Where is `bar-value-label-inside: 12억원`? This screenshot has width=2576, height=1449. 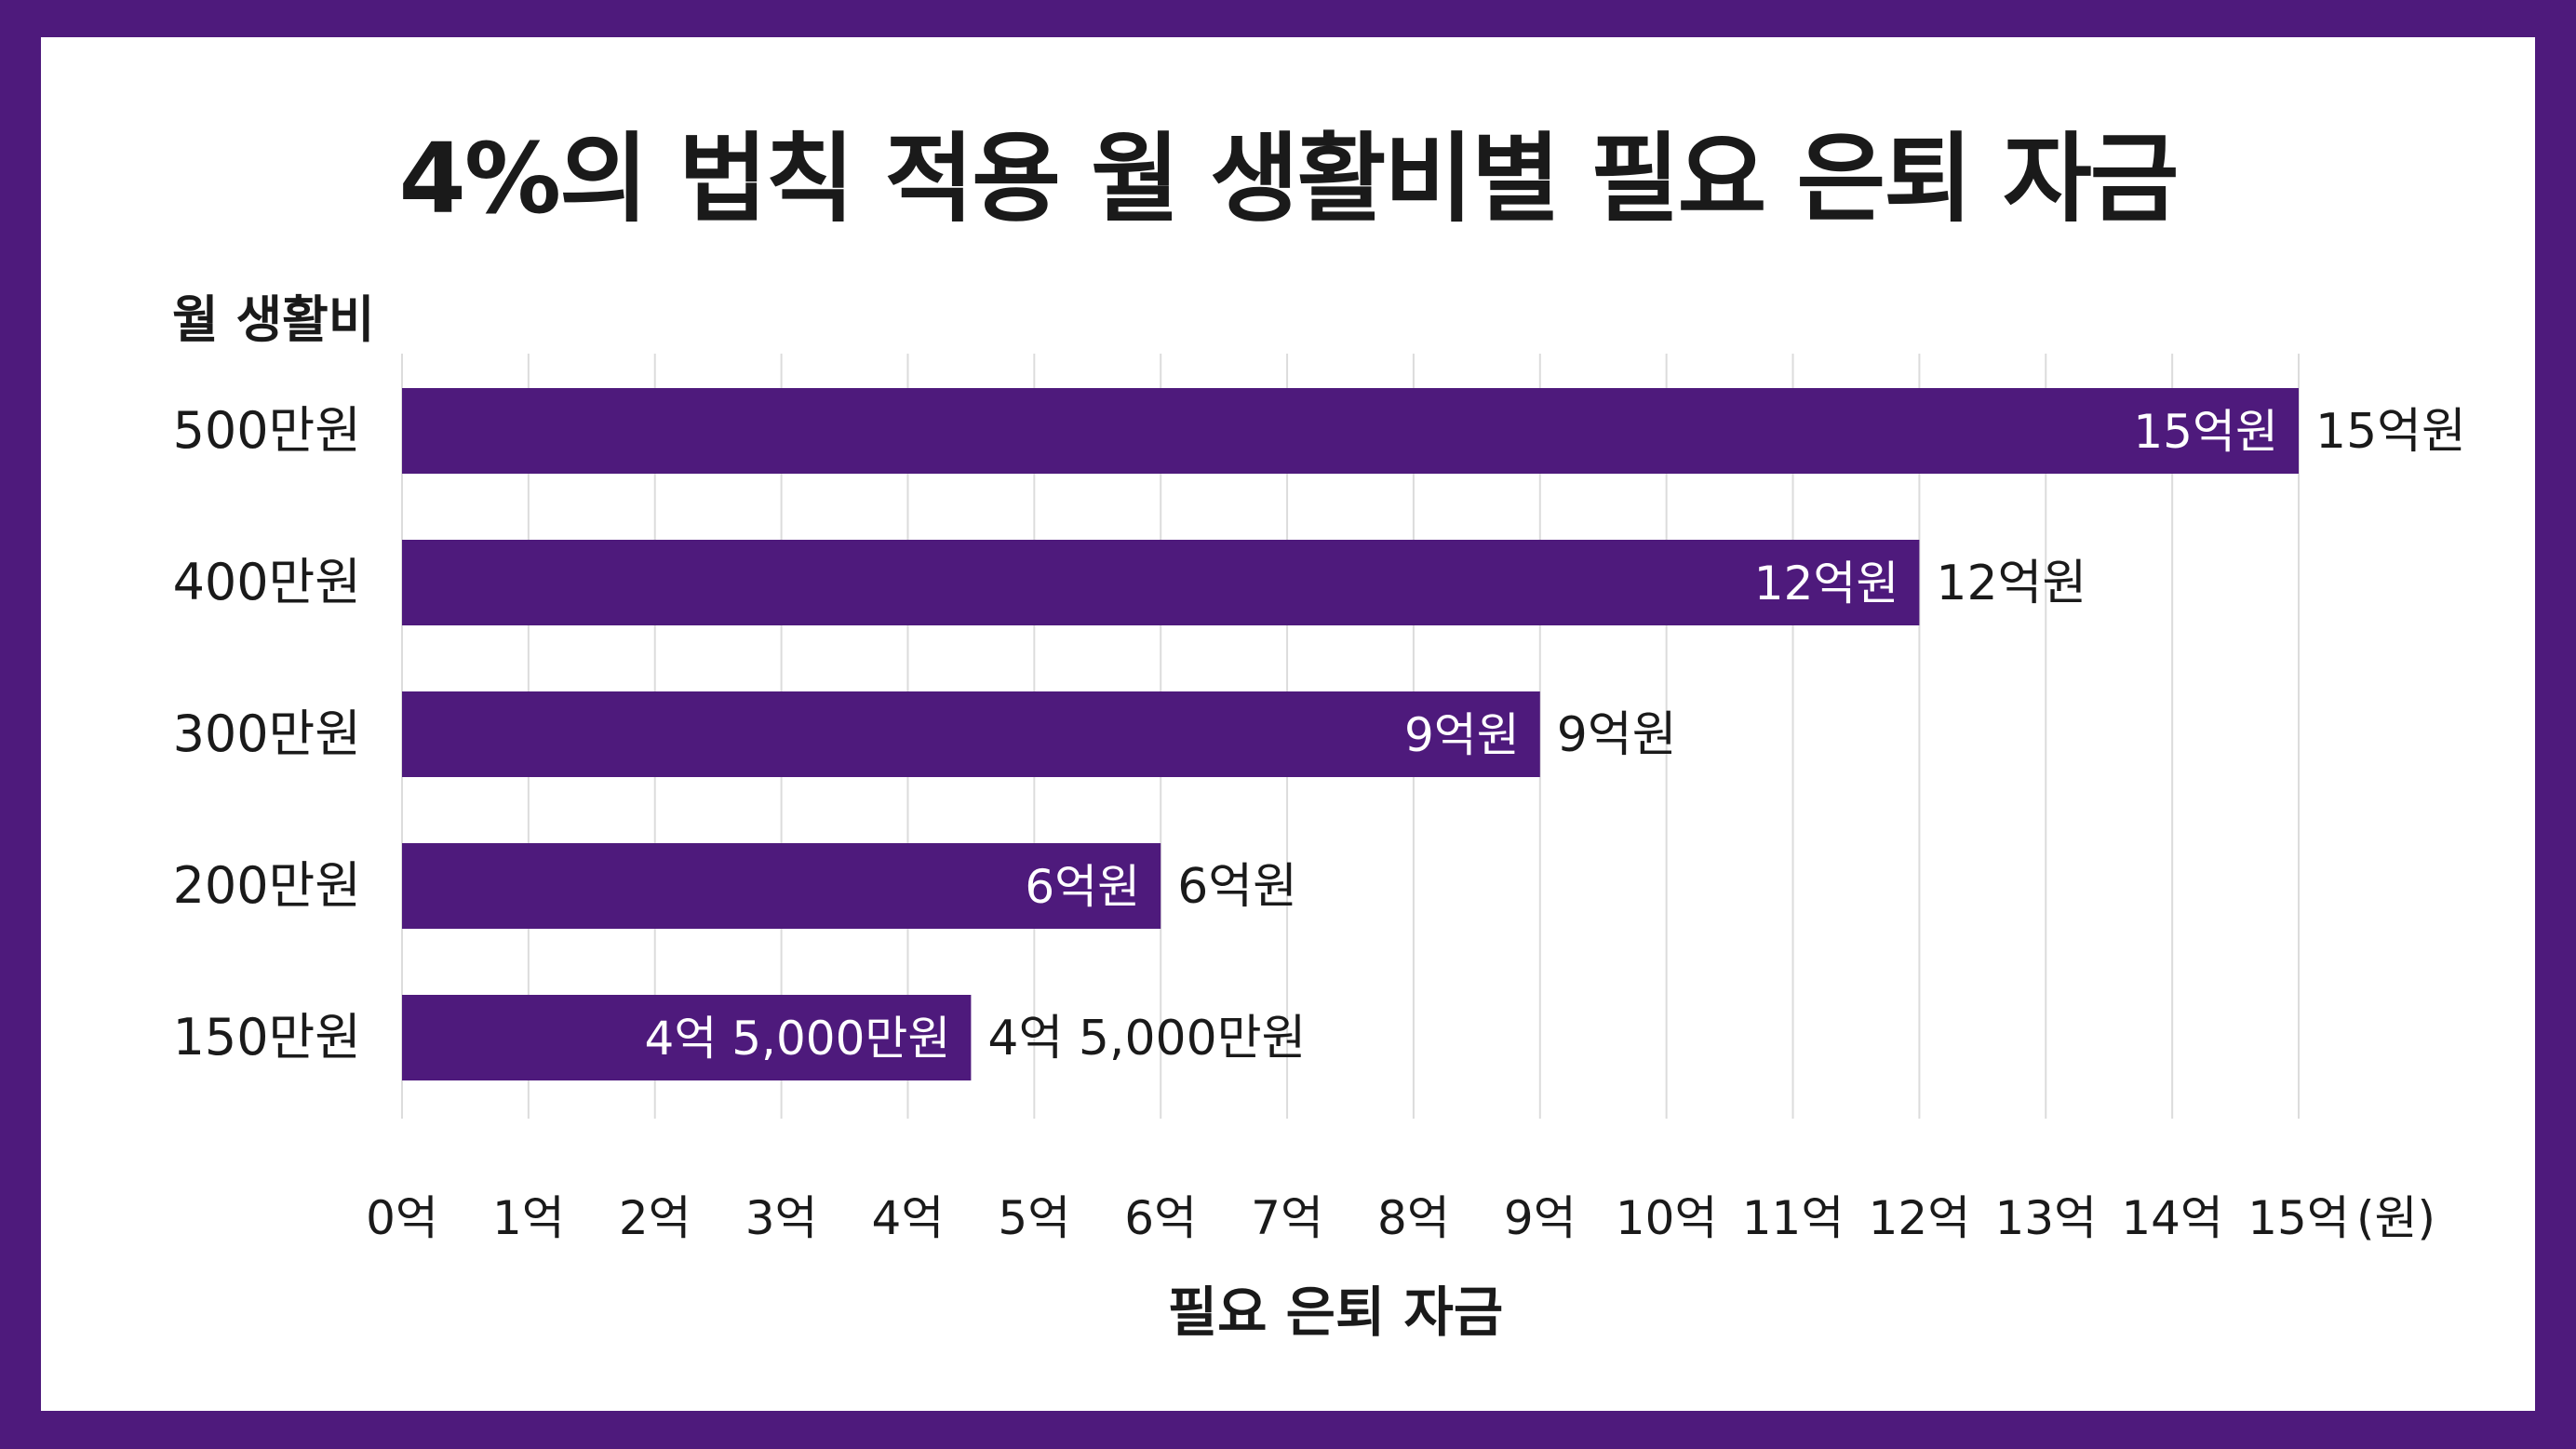 bar-value-label-inside: 12억원 is located at coordinates (1826, 583).